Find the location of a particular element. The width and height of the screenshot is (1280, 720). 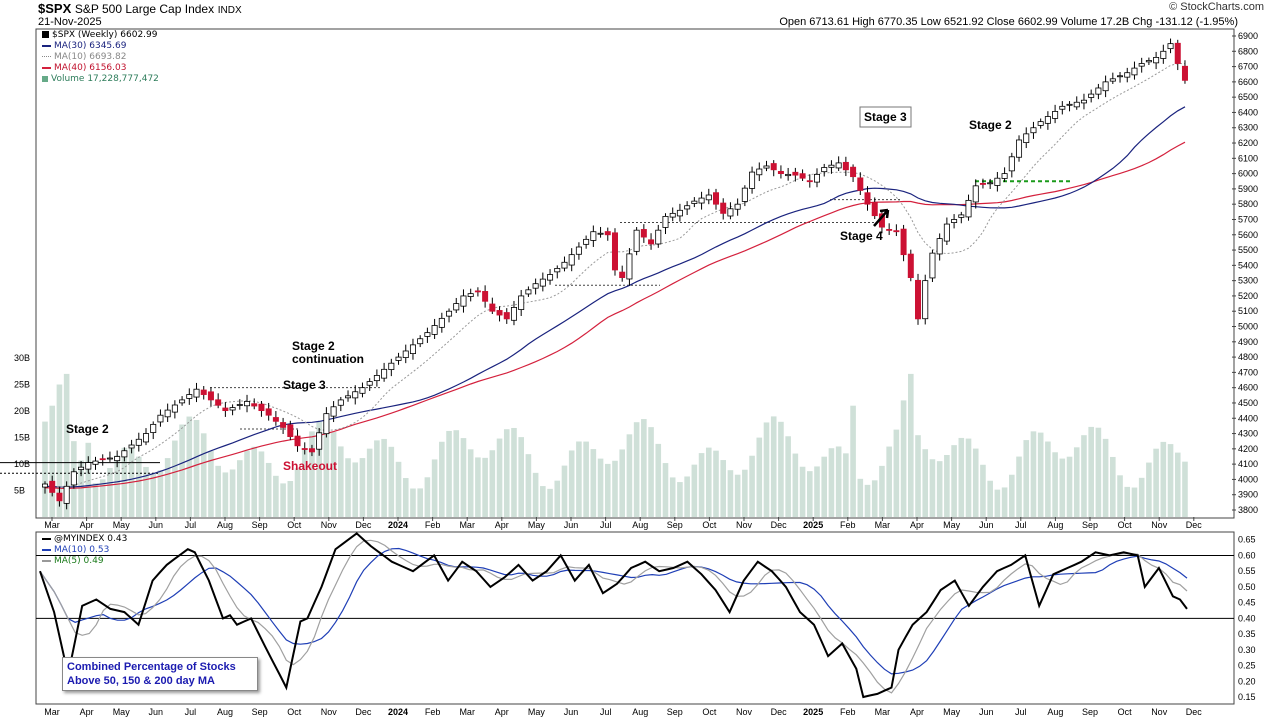

volume-axis: 5B 10B 15B 20B 25B 30B is located at coordinates (22, 424).